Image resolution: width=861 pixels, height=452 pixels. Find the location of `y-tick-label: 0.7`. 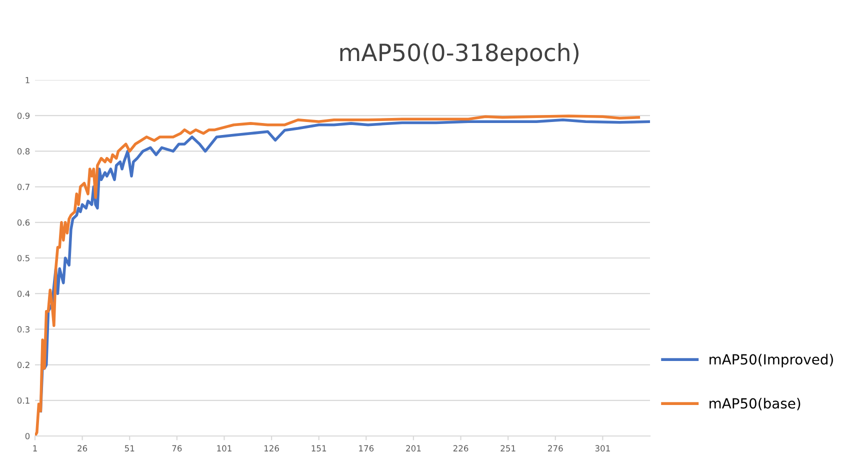

y-tick-label: 0.7 is located at coordinates (23, 187).